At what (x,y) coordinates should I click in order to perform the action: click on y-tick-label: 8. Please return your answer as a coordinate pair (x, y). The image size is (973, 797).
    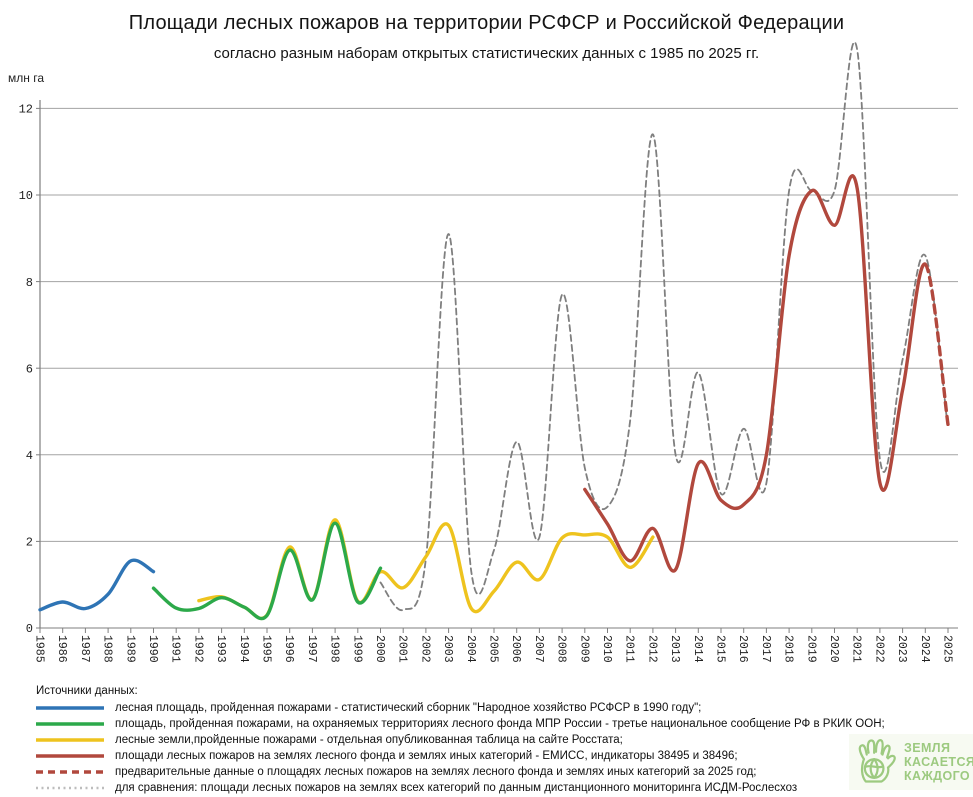
    Looking at the image, I should click on (29, 283).